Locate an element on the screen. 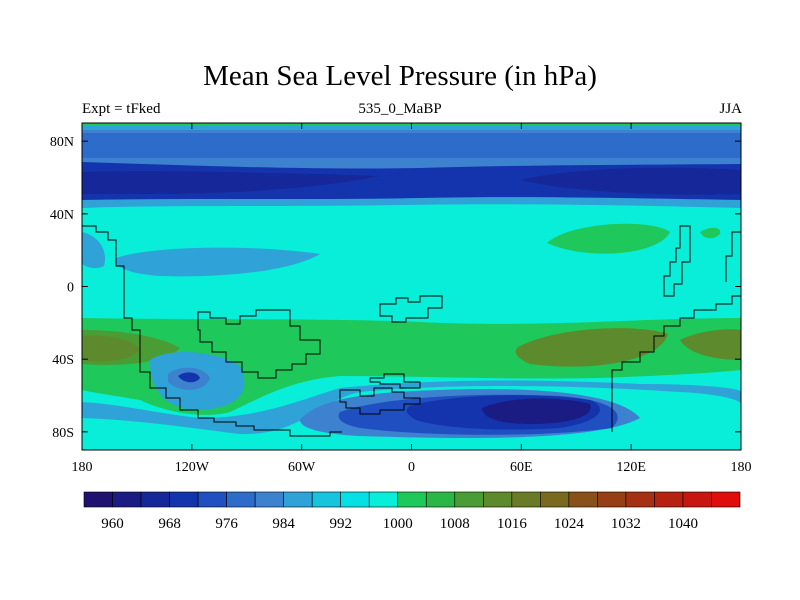 Image resolution: width=800 pixels, height=600 pixels. experiment-label: Expt = tFked is located at coordinates (121, 109).